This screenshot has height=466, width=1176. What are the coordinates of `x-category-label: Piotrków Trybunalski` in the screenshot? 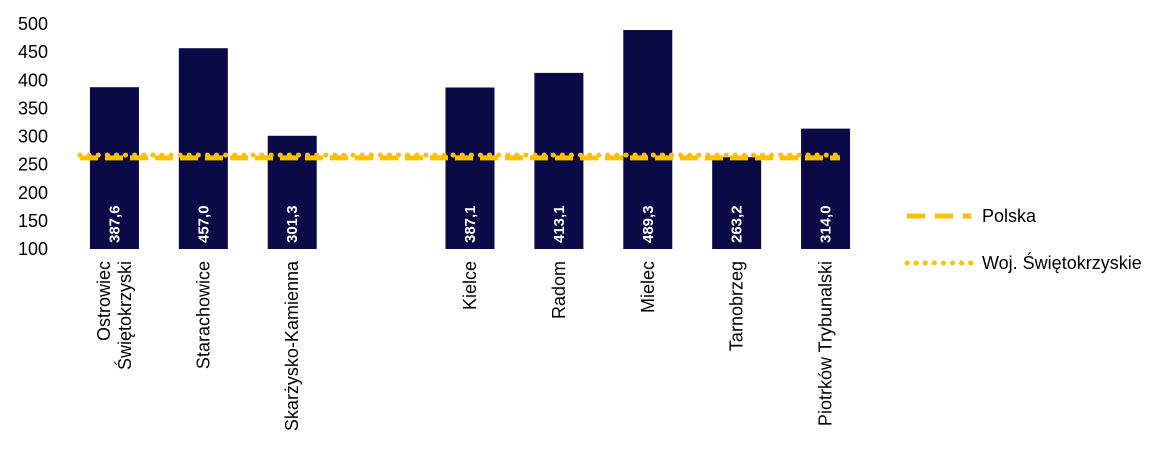 It's located at (826, 343).